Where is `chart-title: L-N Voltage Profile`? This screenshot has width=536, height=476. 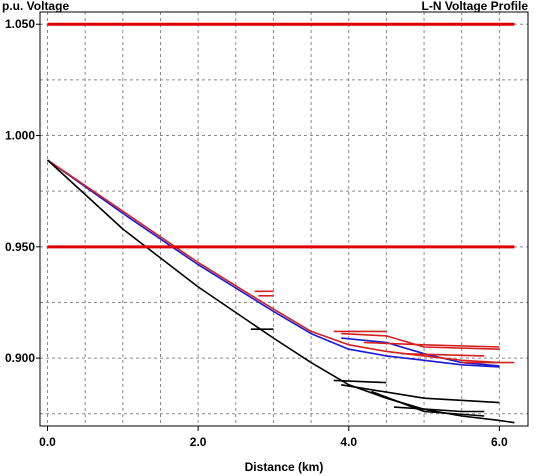
chart-title: L-N Voltage Profile is located at coordinates (475, 6).